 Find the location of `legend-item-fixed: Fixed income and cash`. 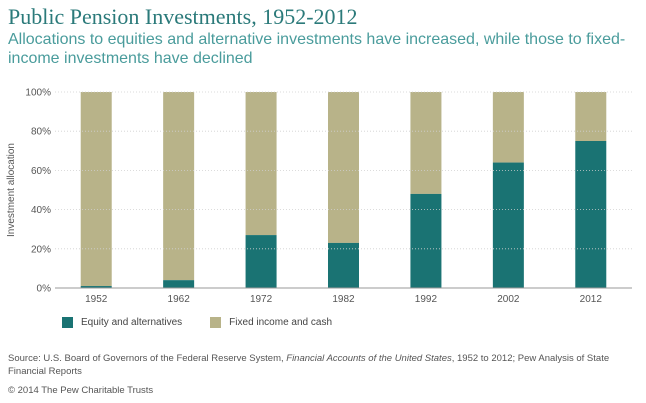

legend-item-fixed: Fixed income and cash is located at coordinates (271, 322).